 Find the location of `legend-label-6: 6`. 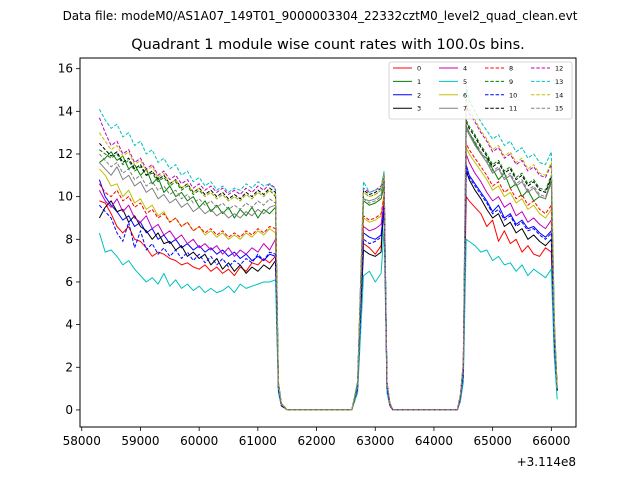

legend-label-6: 6 is located at coordinates (465, 95).